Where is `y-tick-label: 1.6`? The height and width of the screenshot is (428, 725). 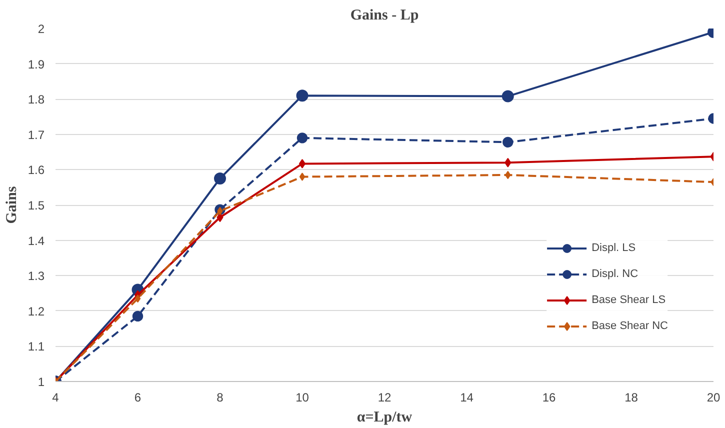
y-tick-label: 1.6 is located at coordinates (36, 170).